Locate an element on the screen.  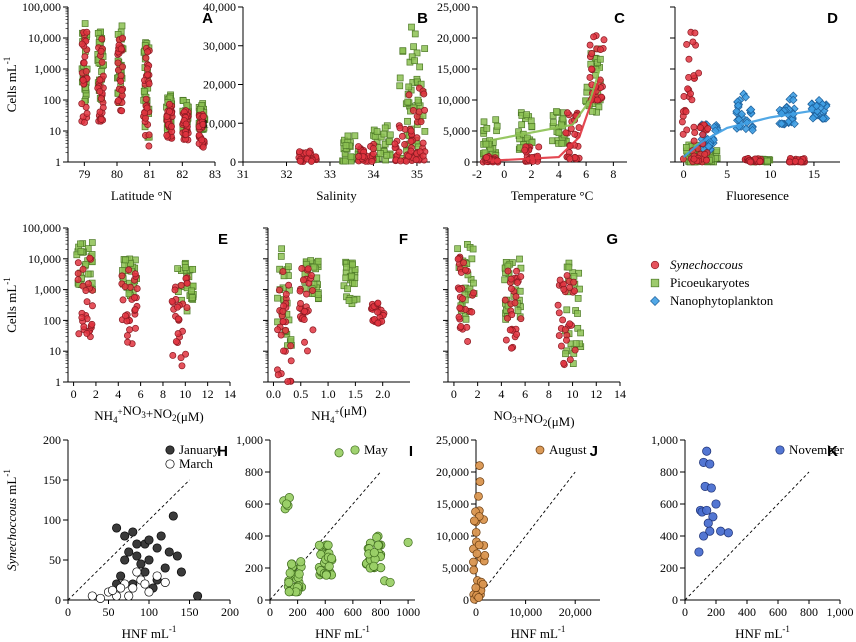
x-axis-label: Temperature °C is located at coordinates (552, 195).